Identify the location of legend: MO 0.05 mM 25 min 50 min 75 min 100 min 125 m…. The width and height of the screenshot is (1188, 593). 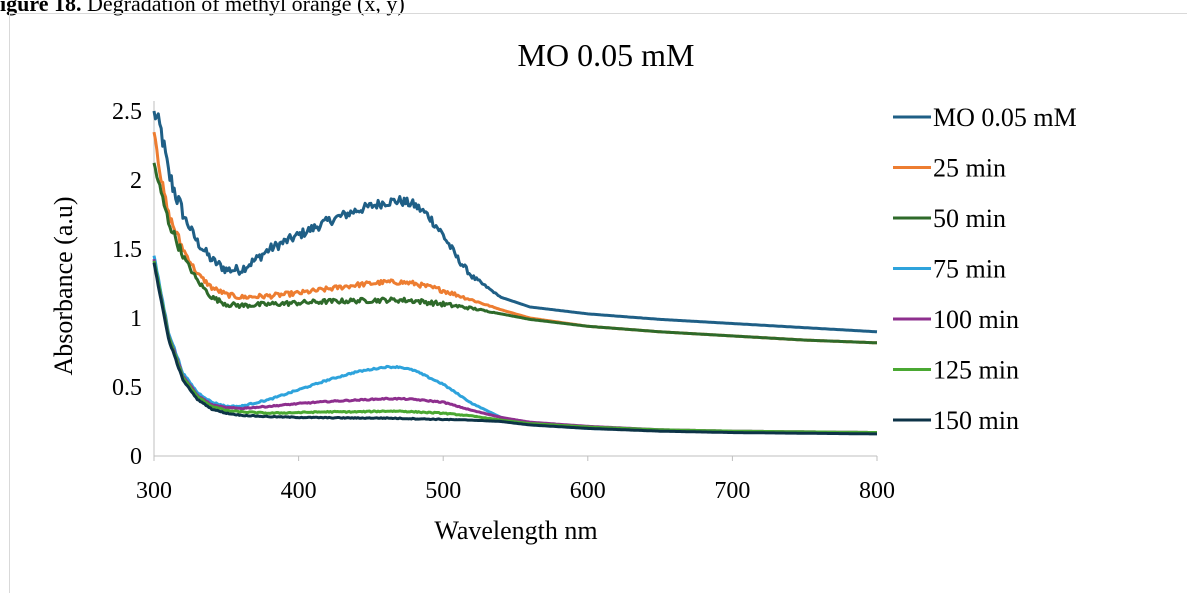
(985, 269).